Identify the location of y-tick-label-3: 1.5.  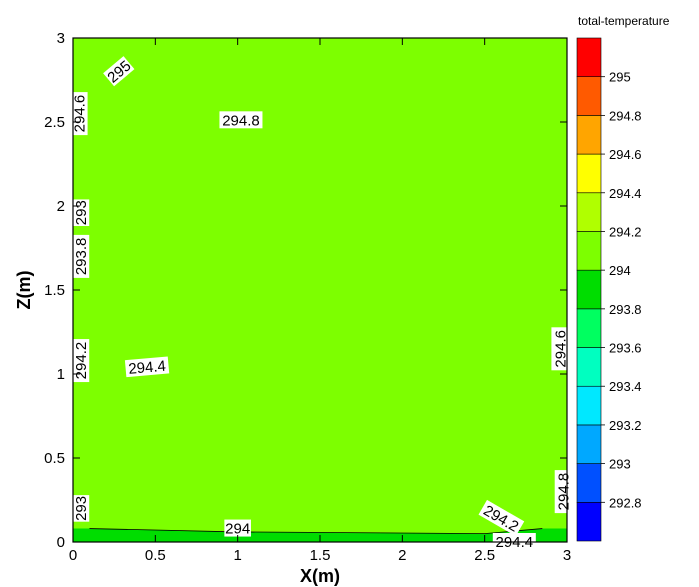
(54, 290).